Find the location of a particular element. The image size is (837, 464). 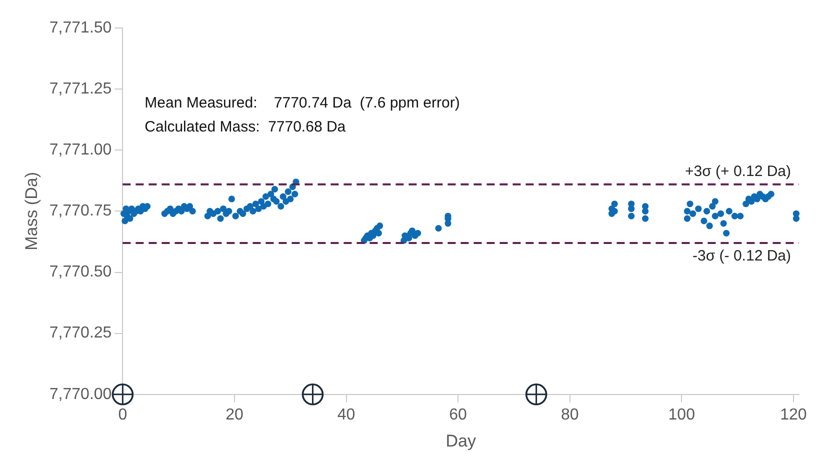

x-tick-label: 20 is located at coordinates (235, 415).